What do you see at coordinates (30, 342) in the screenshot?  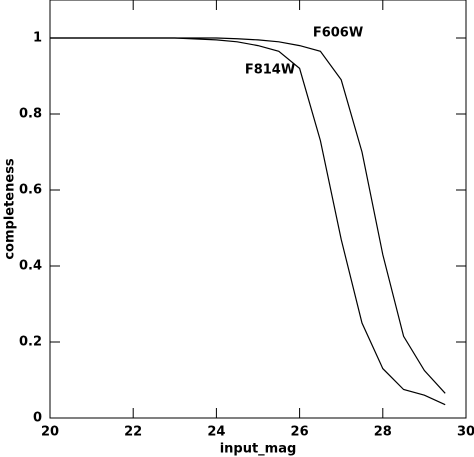 I see `y-tick-label: 0.2` at bounding box center [30, 342].